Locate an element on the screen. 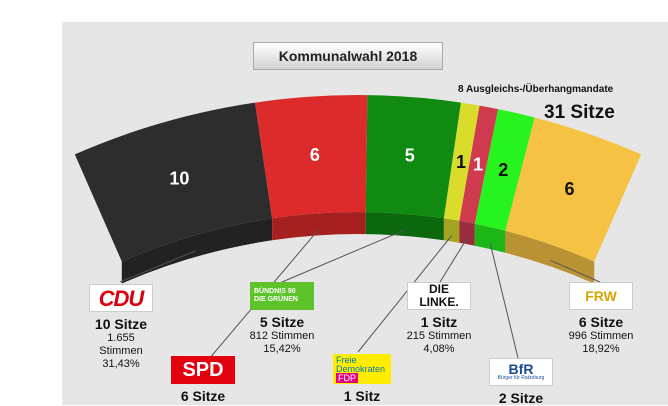 This screenshot has height=406, width=668. segment-spd is located at coordinates (311, 157).